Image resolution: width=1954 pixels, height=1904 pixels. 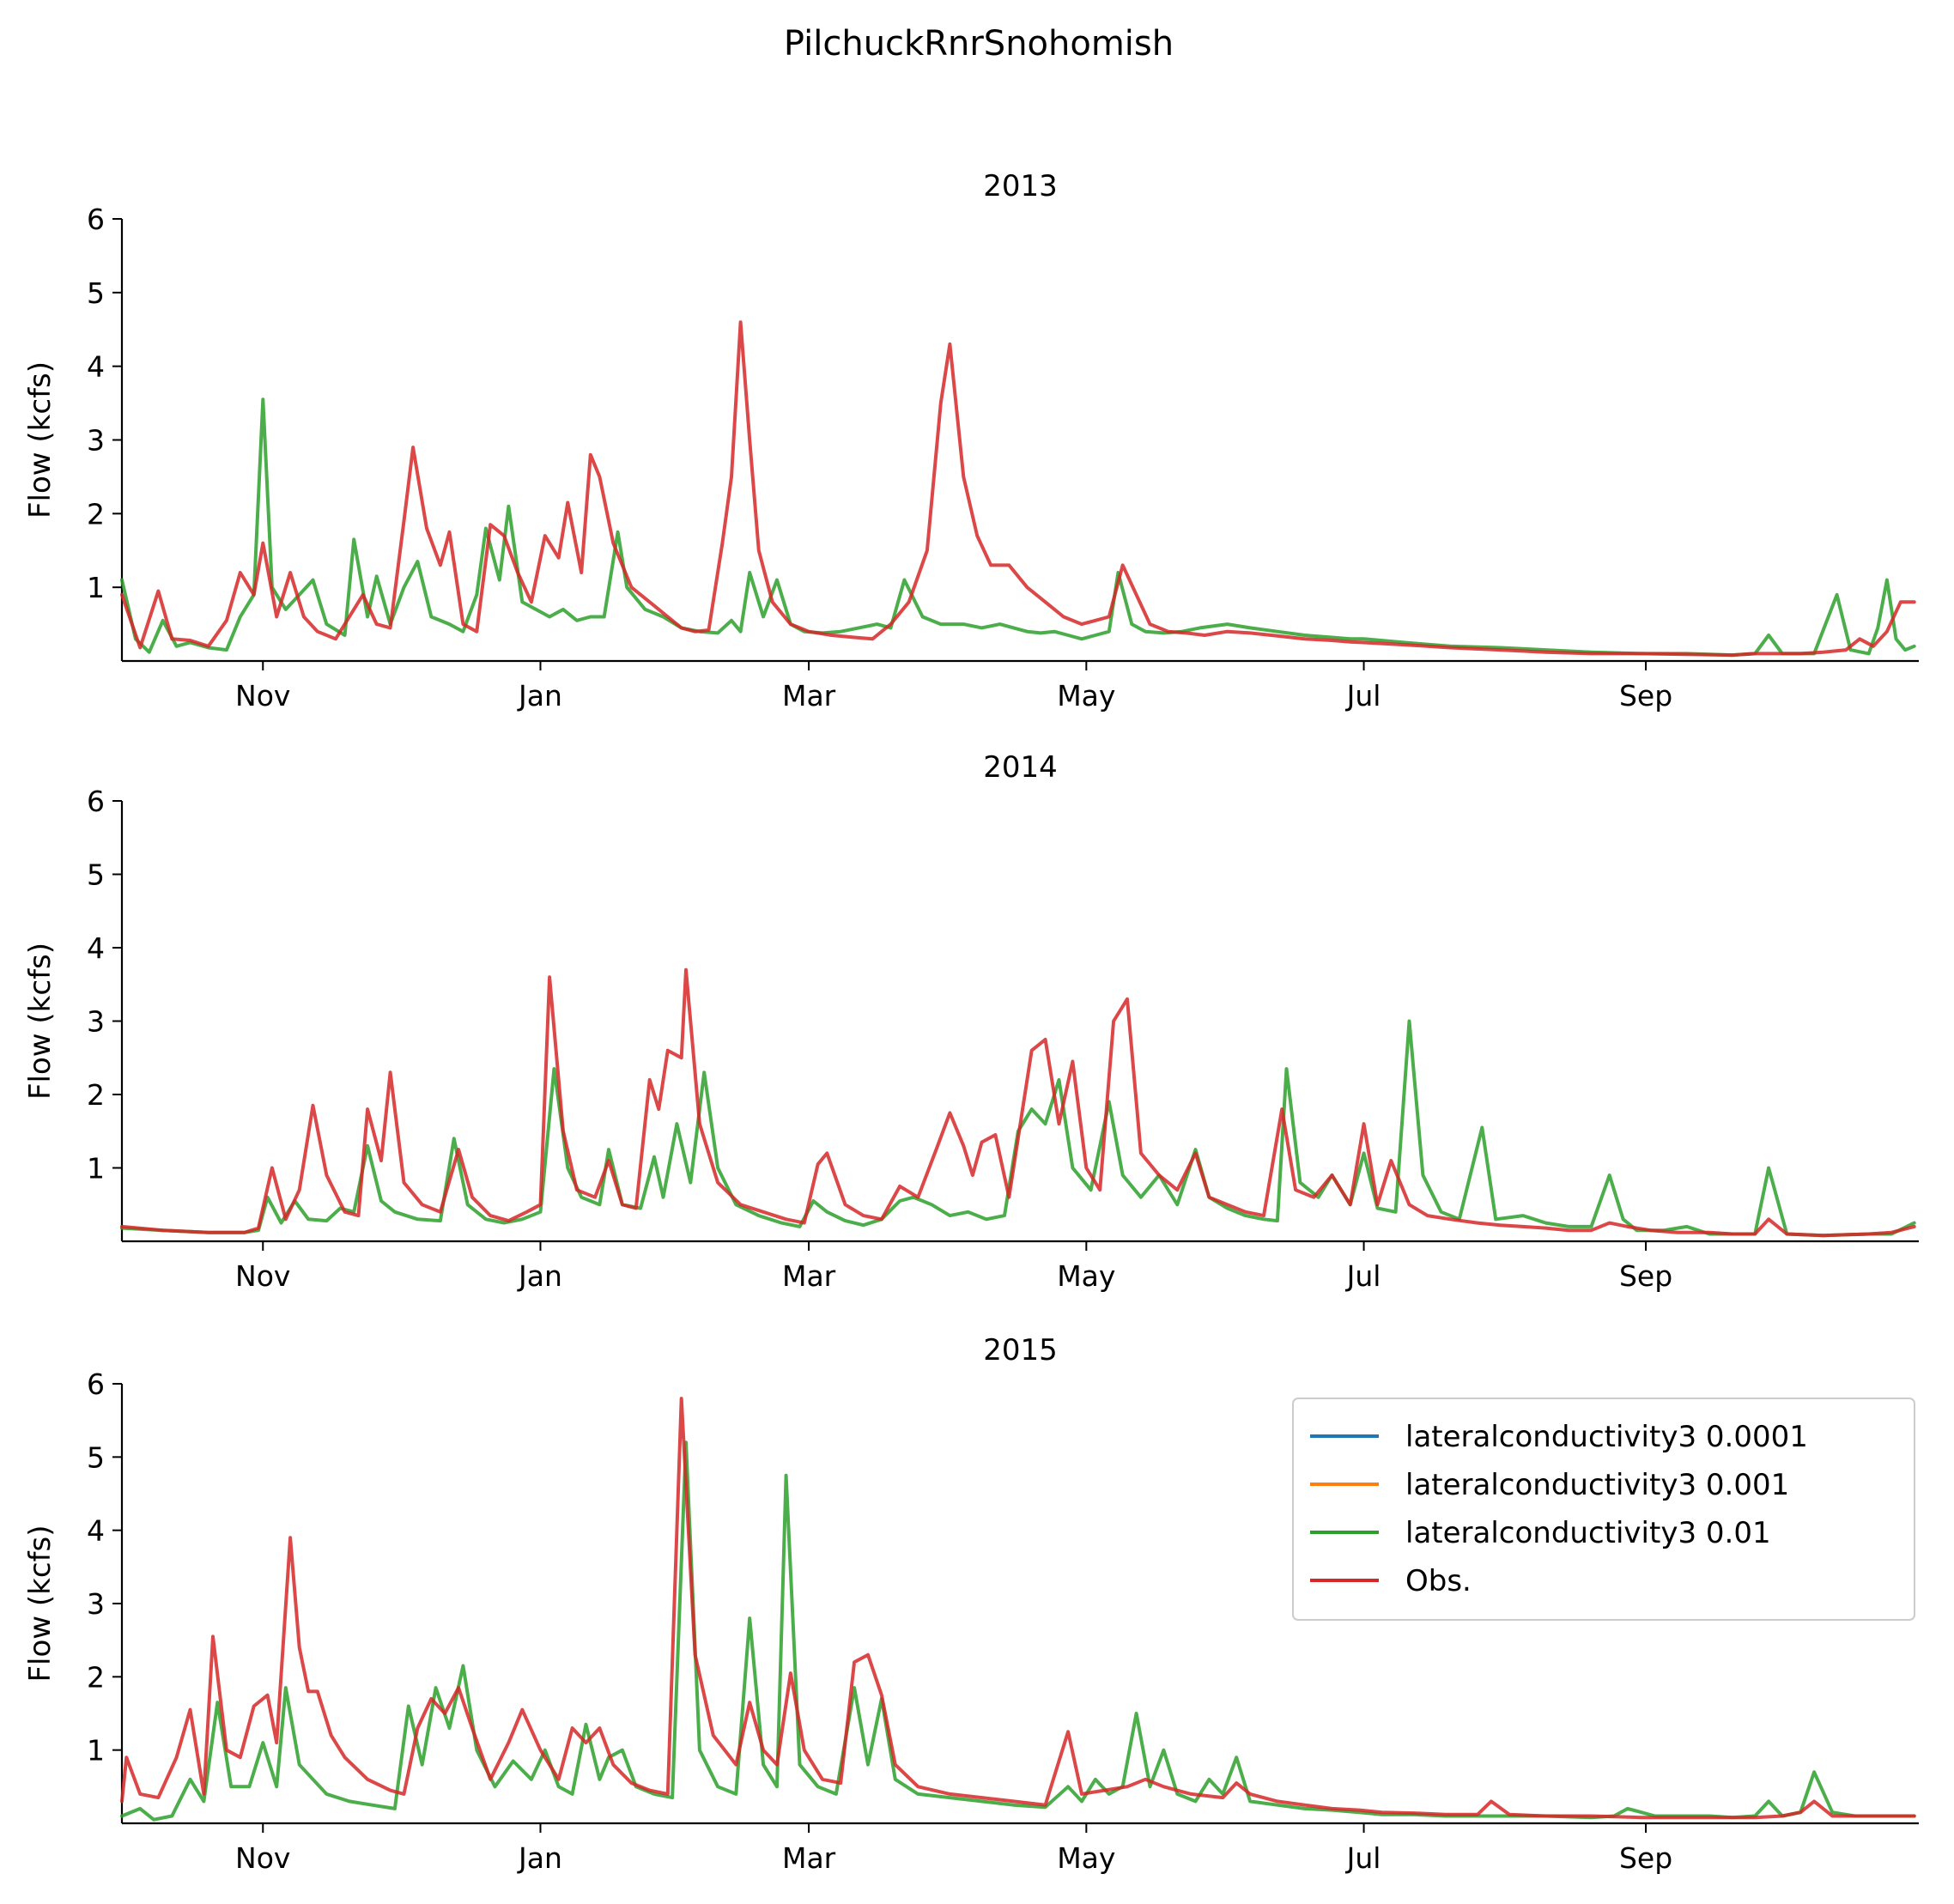 I want to click on series-line-obs, so click(x=1018, y=1103).